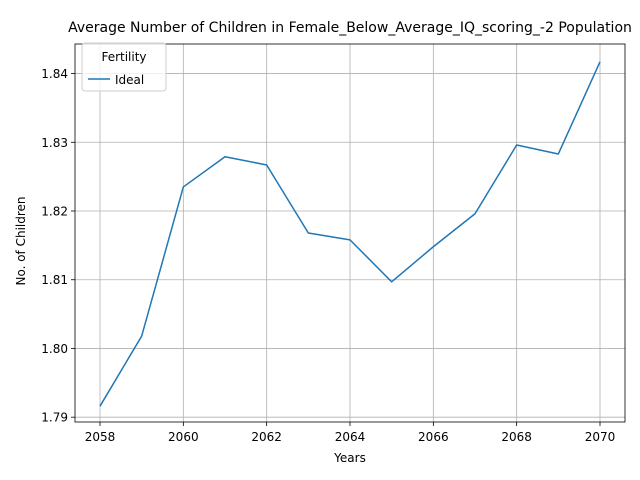 The height and width of the screenshot is (480, 640). What do you see at coordinates (433, 437) in the screenshot?
I see `x-tick-label: 2066` at bounding box center [433, 437].